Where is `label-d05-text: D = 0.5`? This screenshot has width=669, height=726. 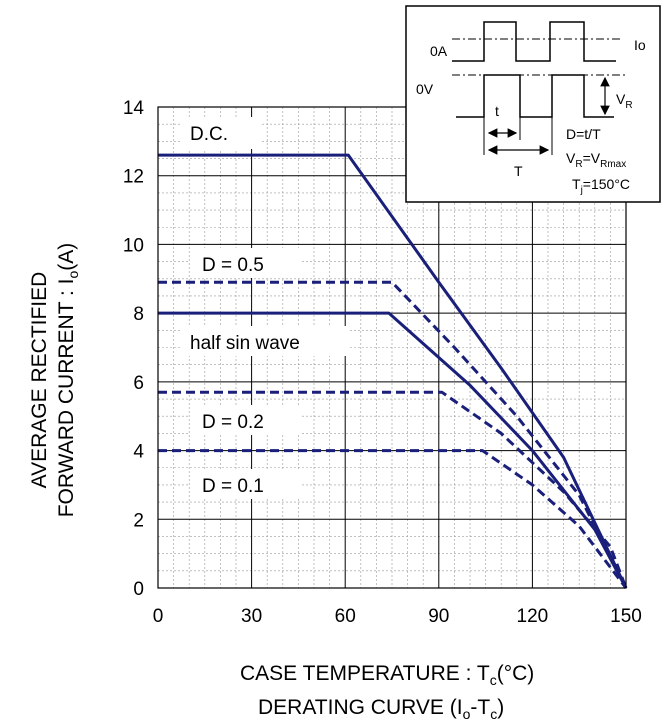 label-d05-text: D = 0.5 is located at coordinates (233, 265).